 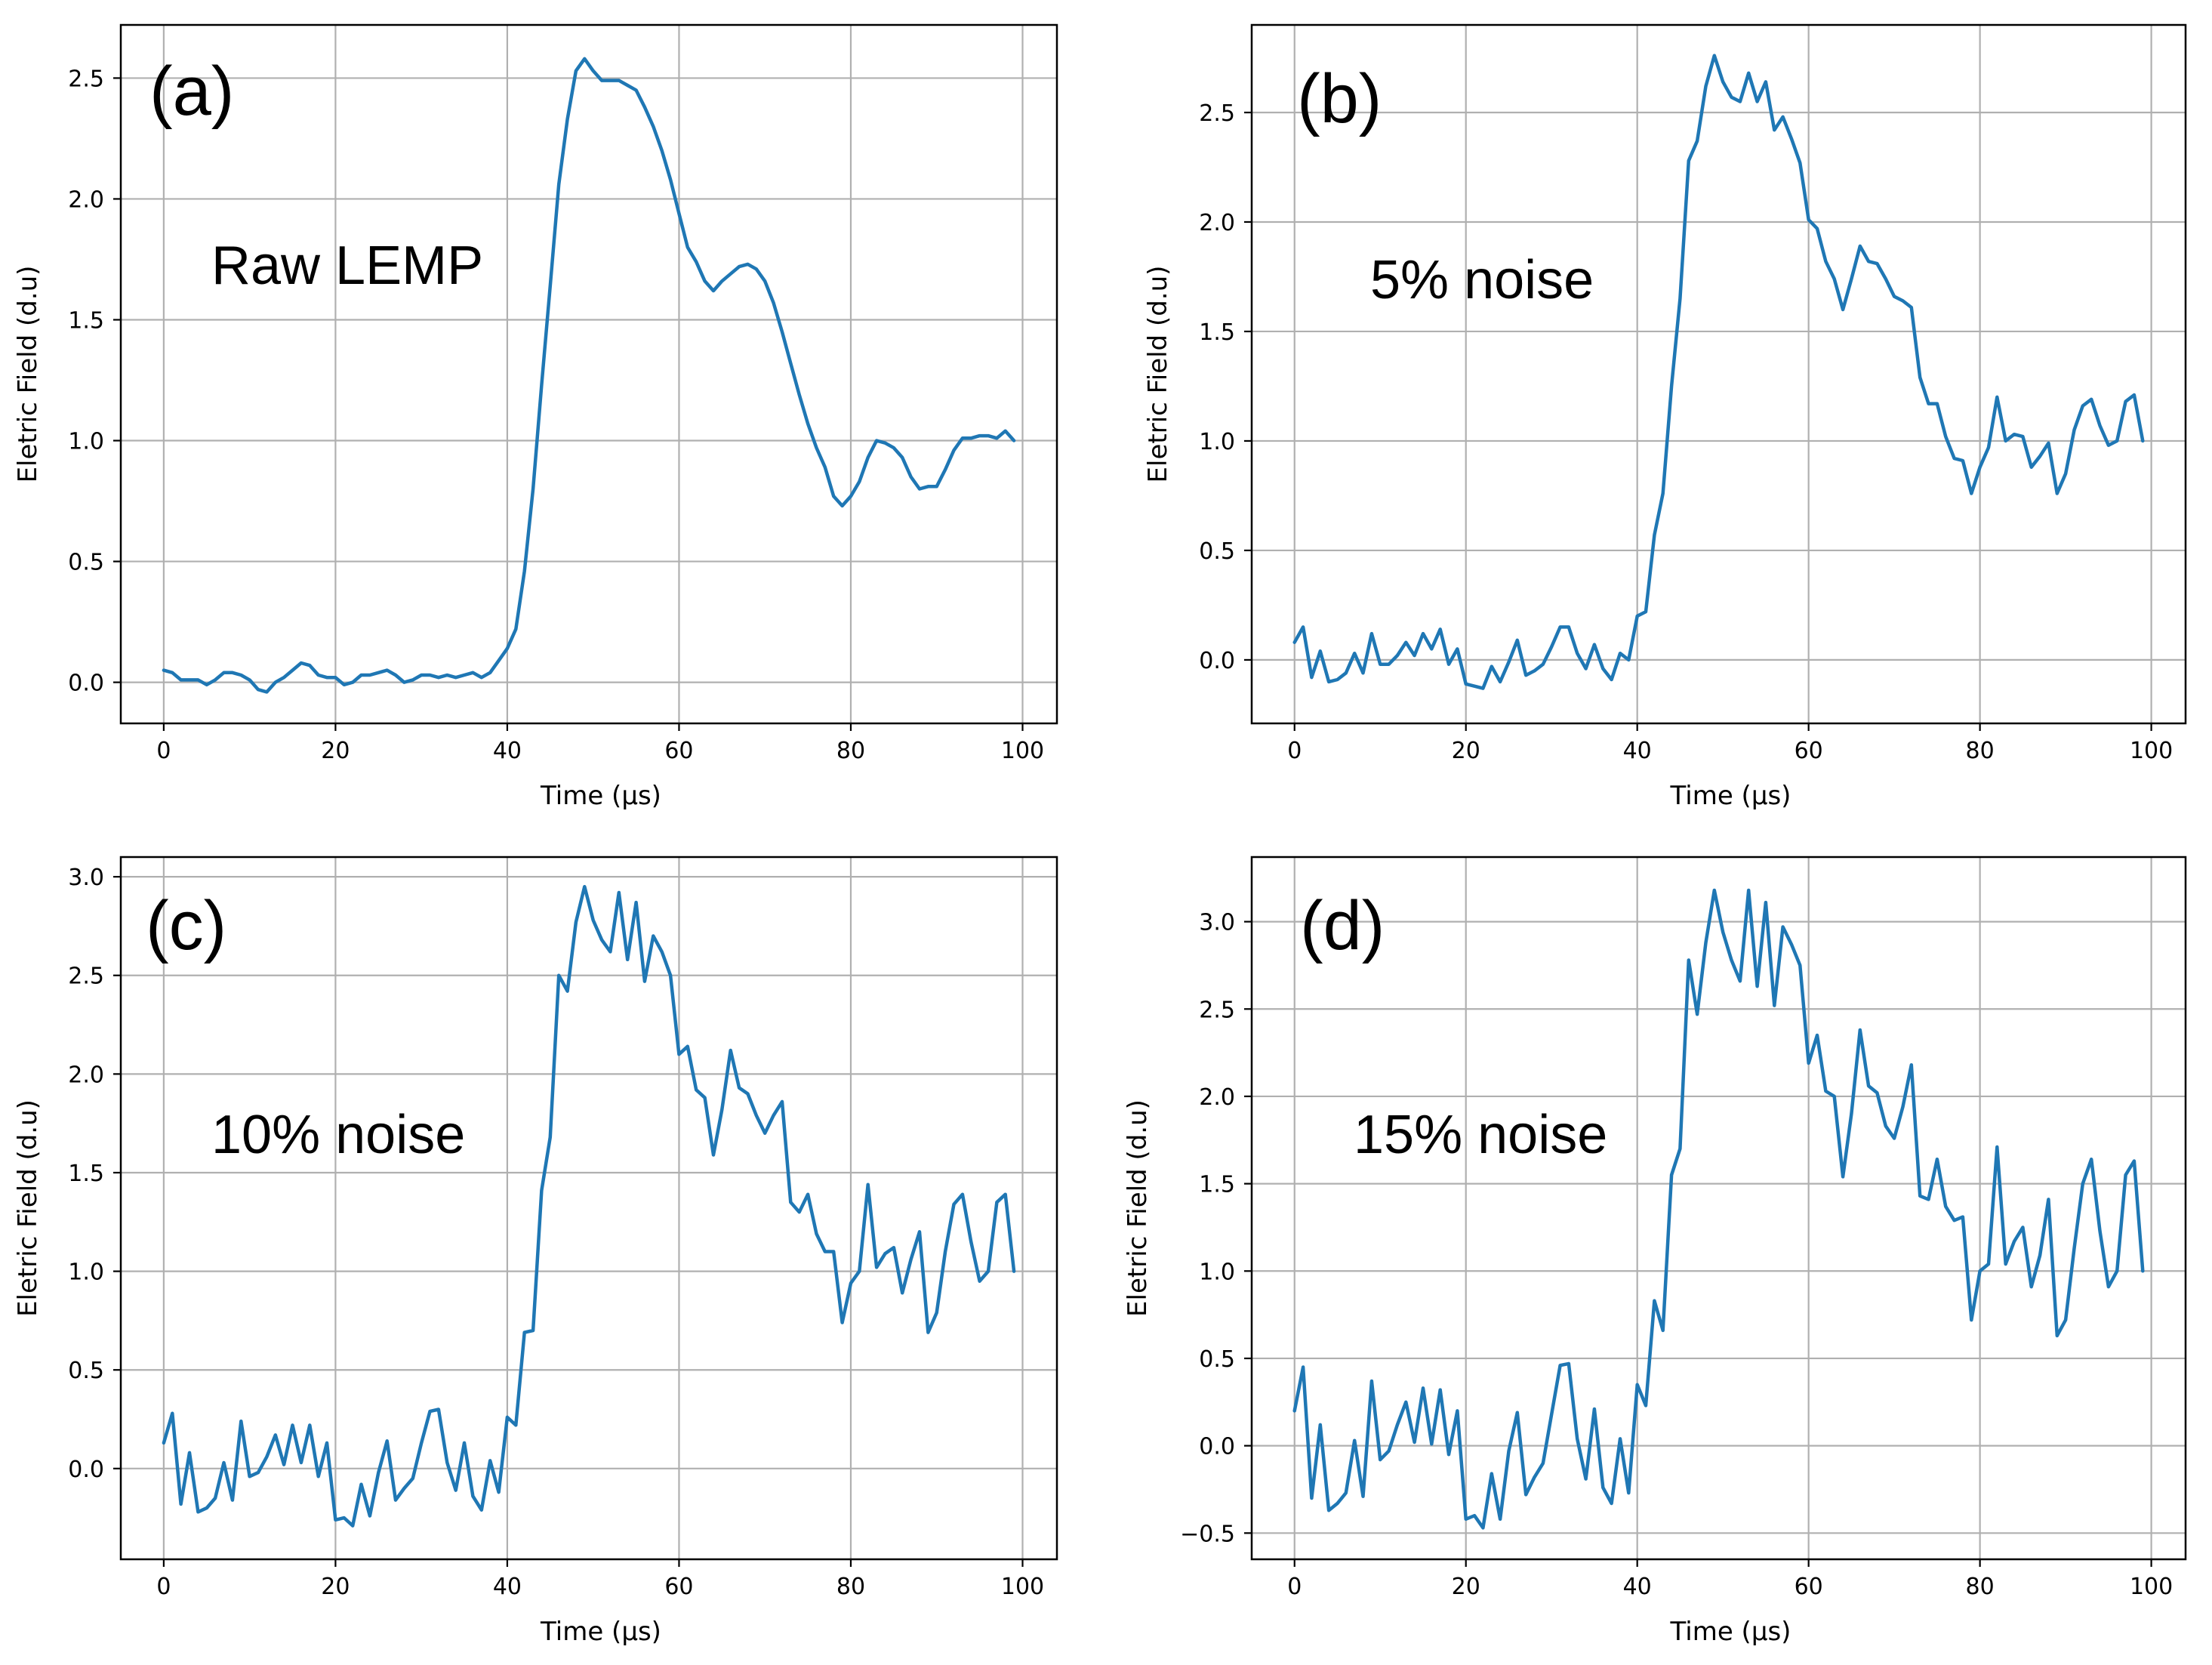 What do you see at coordinates (1339, 98) in the screenshot?
I see `panel-label: (b)` at bounding box center [1339, 98].